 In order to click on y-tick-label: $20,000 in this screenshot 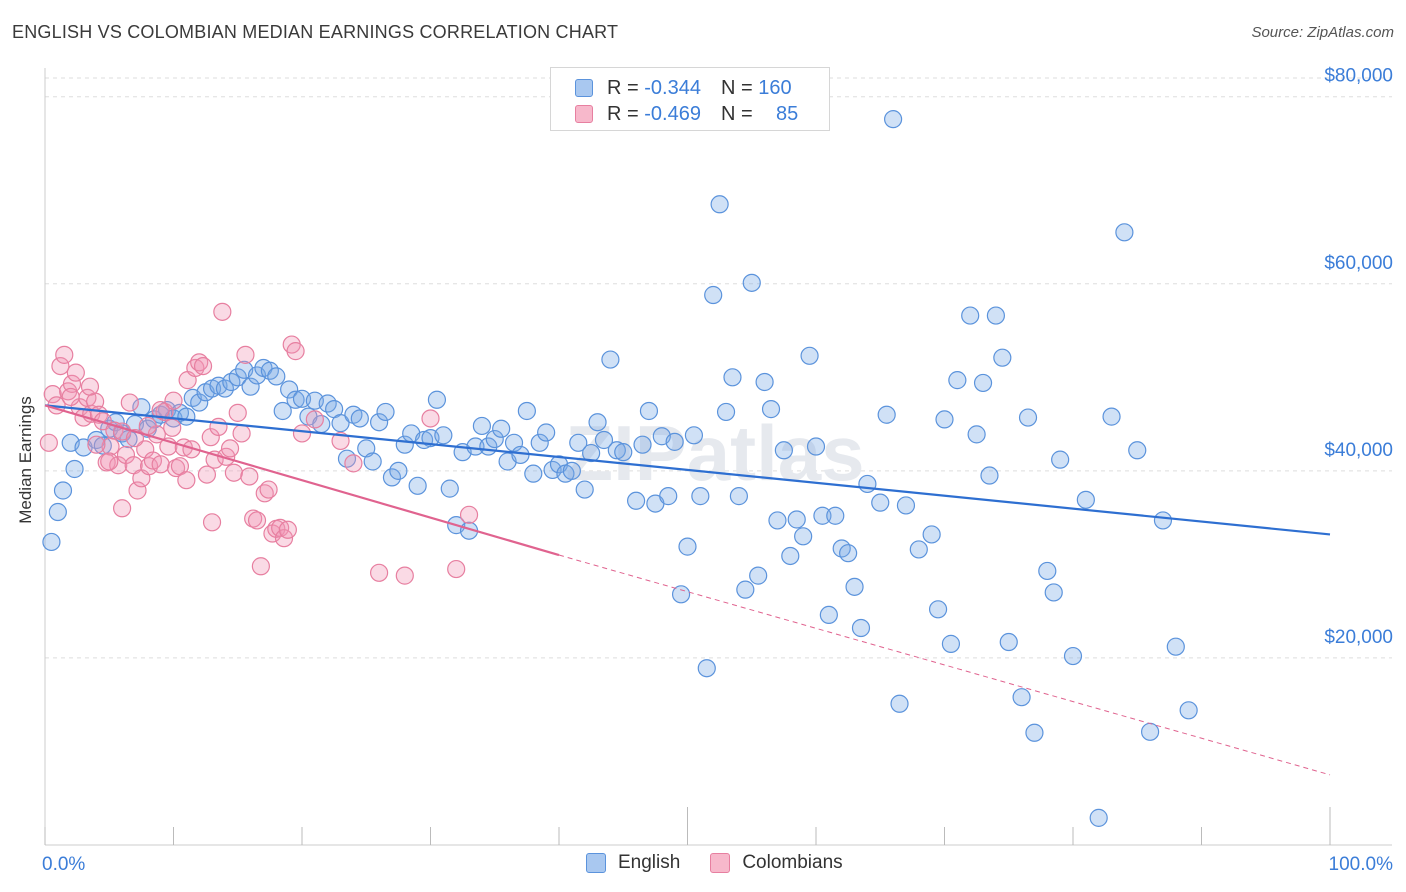, I will do `click(1358, 637)`.